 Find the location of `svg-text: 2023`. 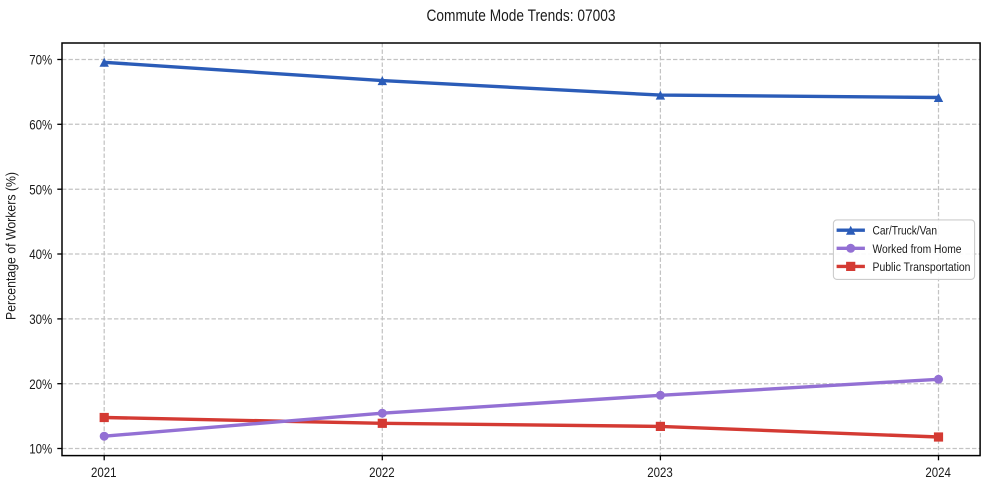

svg-text: 2023 is located at coordinates (660, 472).